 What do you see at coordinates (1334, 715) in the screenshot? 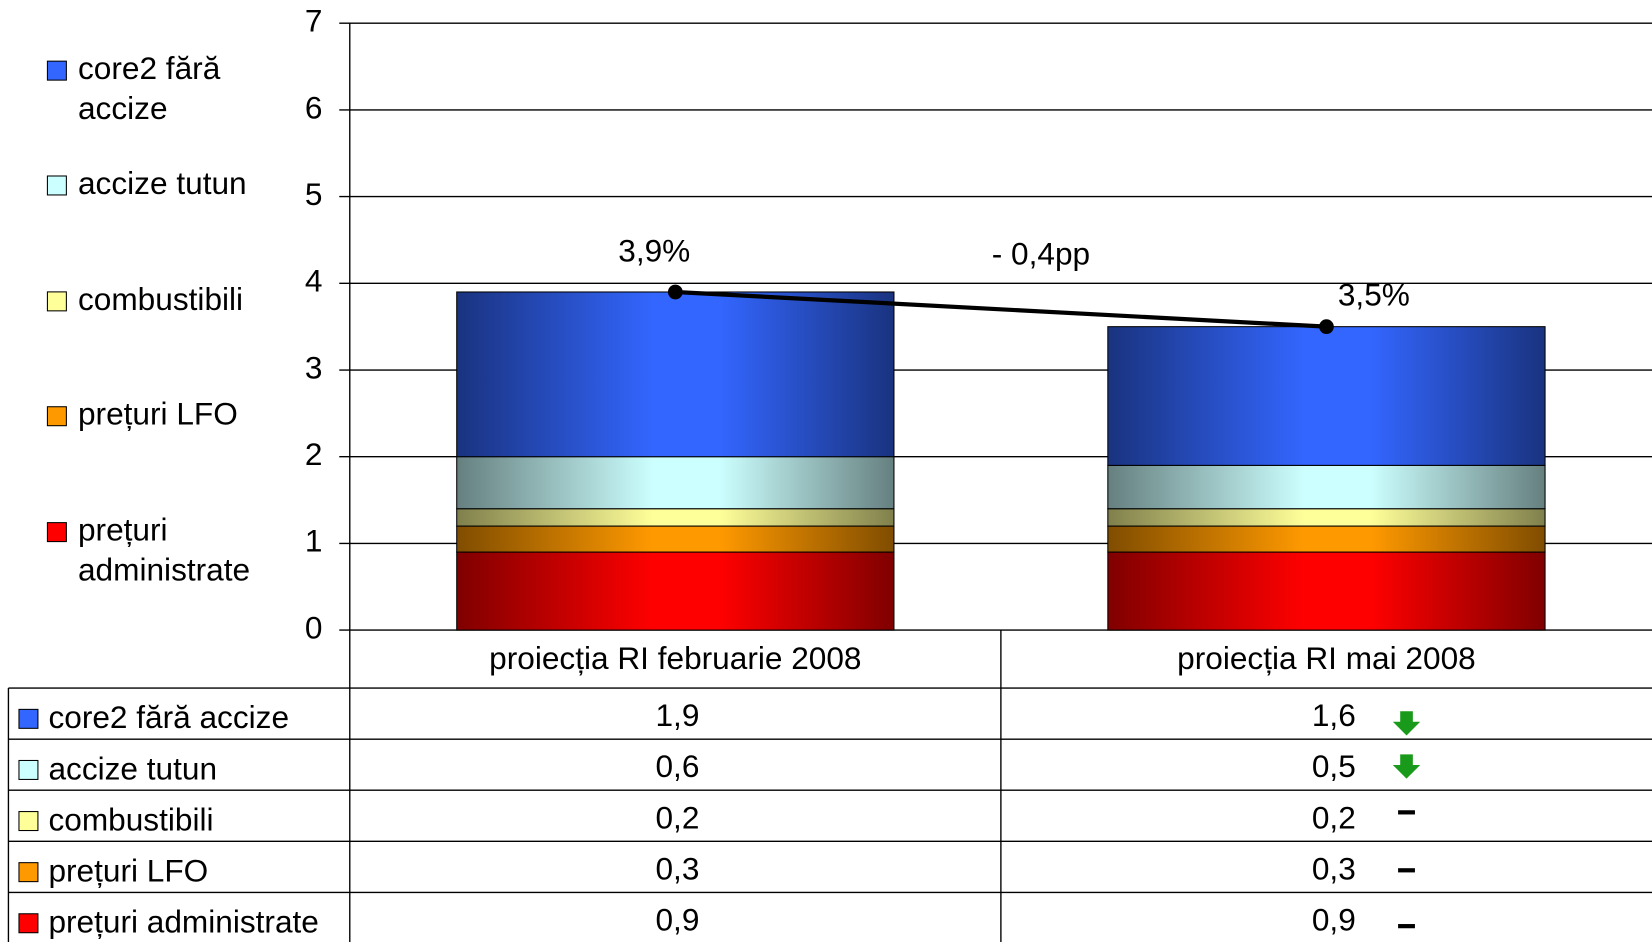
I see `table-value: 1,6` at bounding box center [1334, 715].